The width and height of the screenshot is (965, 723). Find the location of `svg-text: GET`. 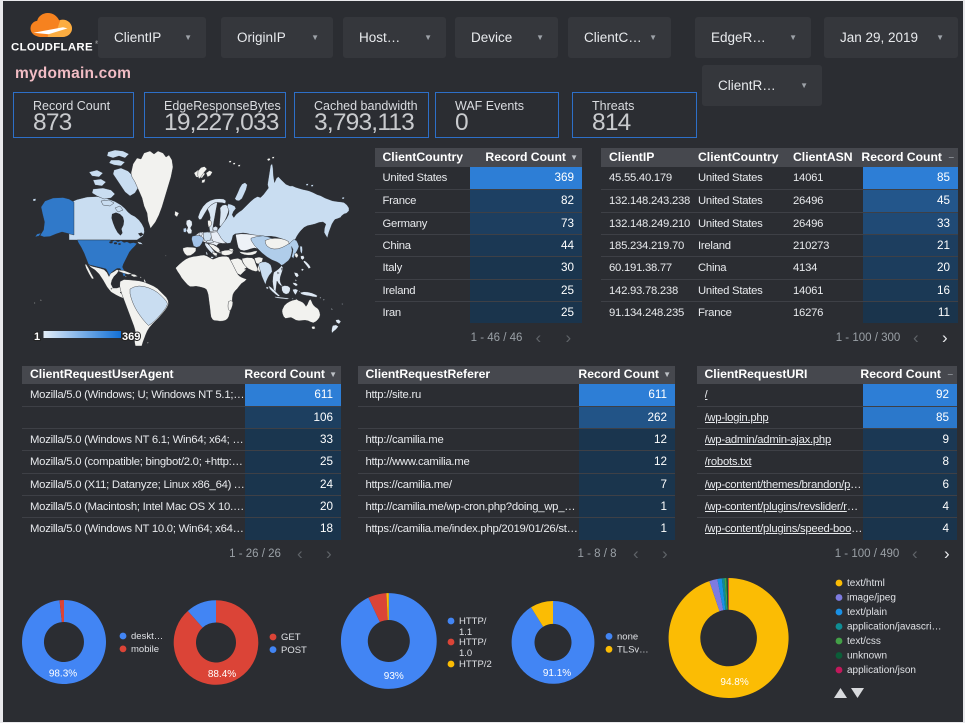

svg-text: GET is located at coordinates (291, 637).